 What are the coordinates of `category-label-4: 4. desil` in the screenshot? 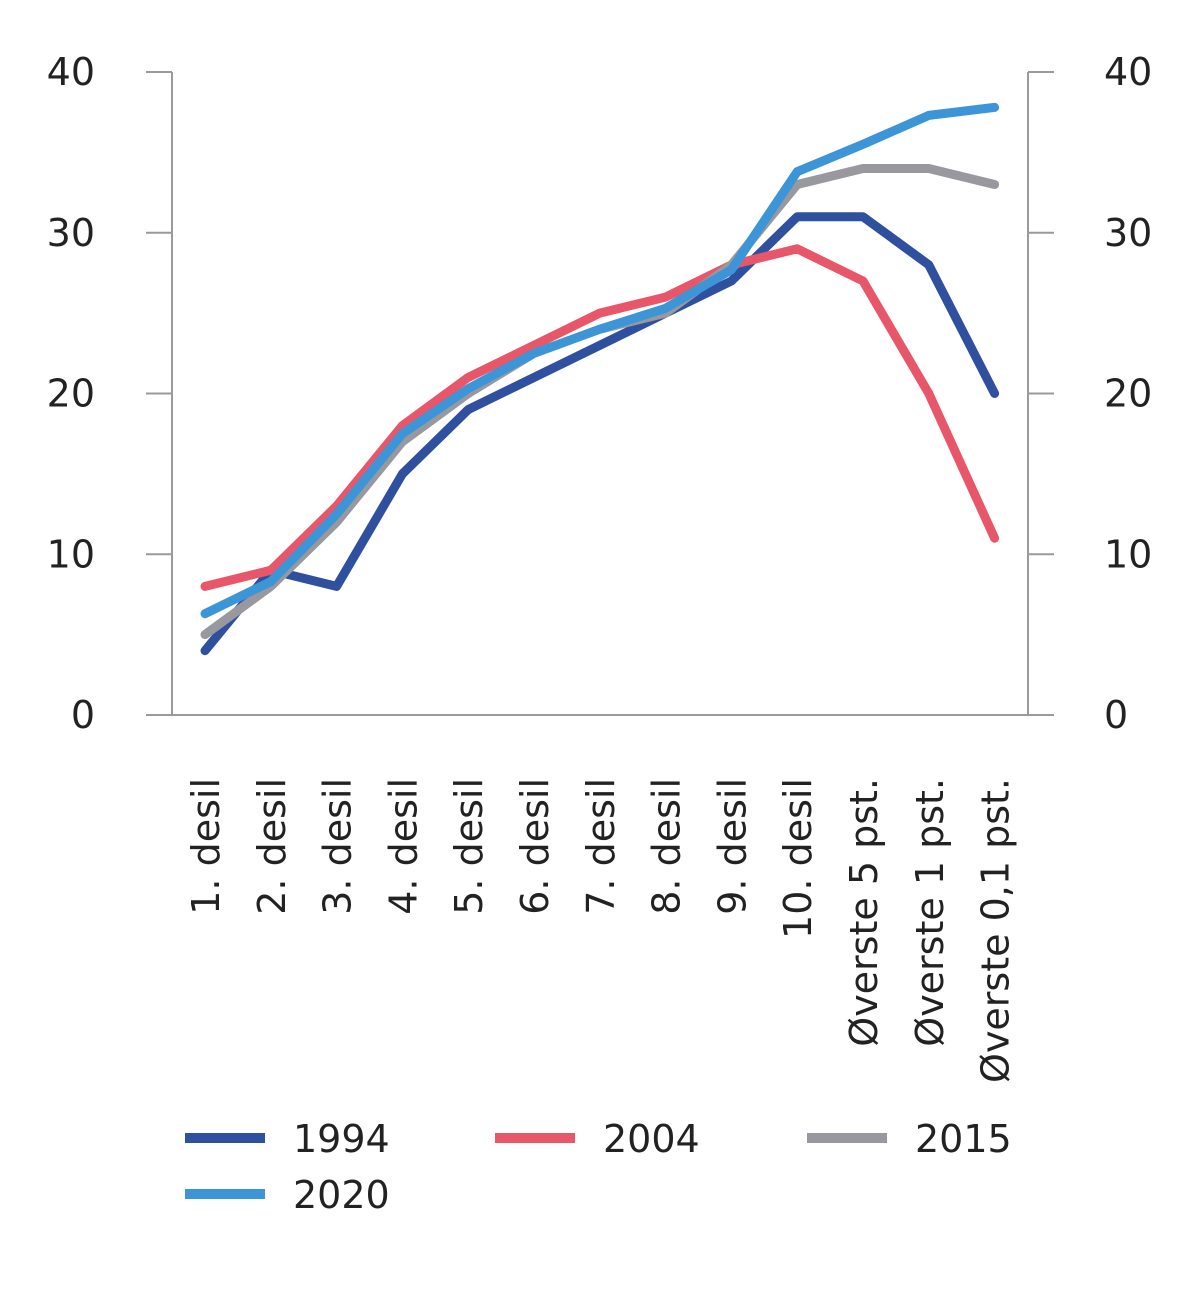 It's located at (403, 846).